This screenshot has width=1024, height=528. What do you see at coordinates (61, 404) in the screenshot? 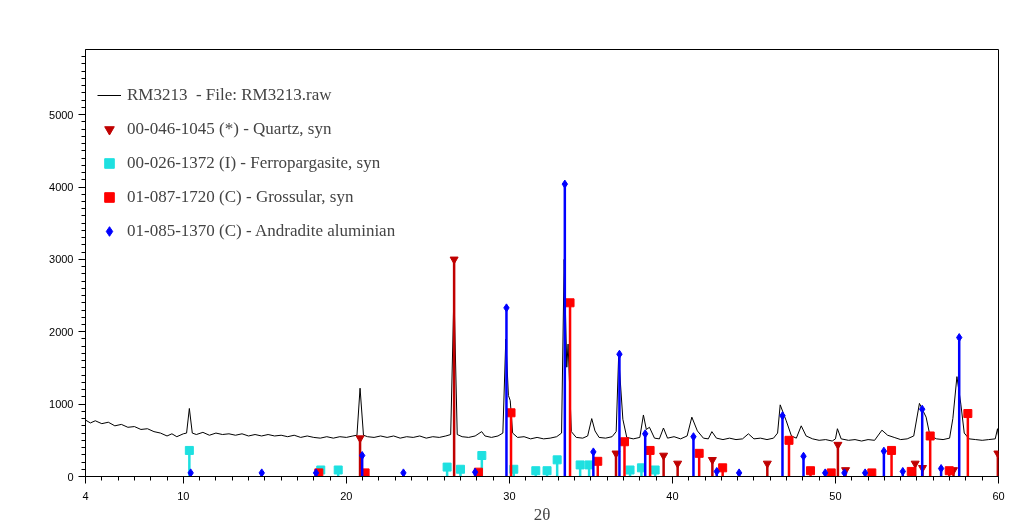
I see `y-tick-label: 1000` at bounding box center [61, 404].